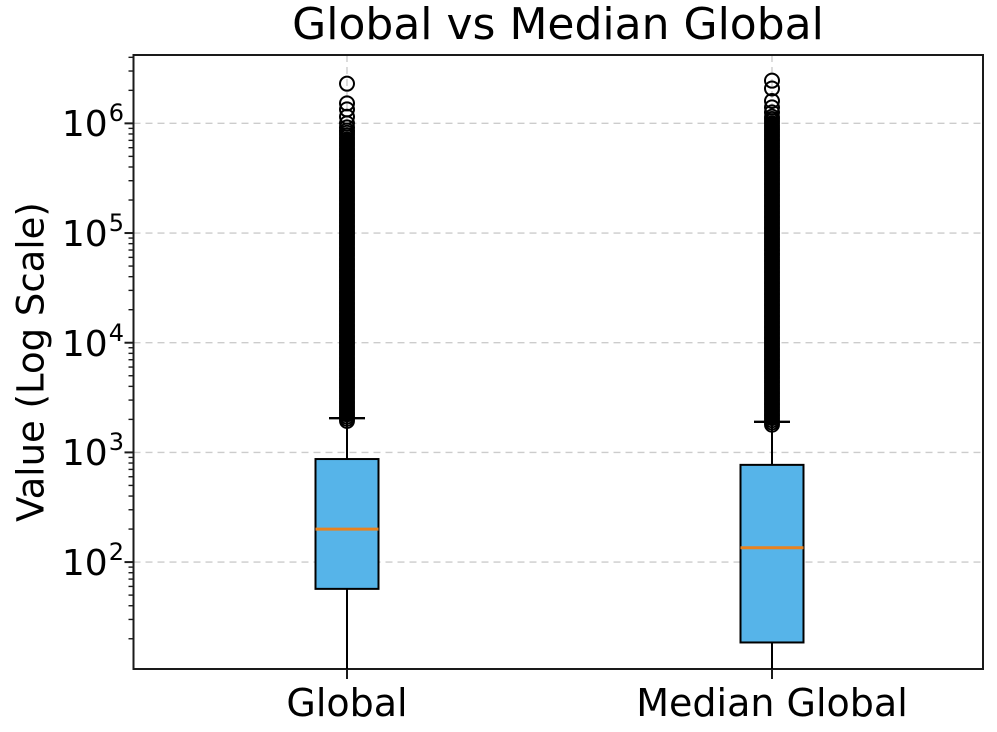 The height and width of the screenshot is (732, 997). I want to click on box-median-global, so click(772, 553).